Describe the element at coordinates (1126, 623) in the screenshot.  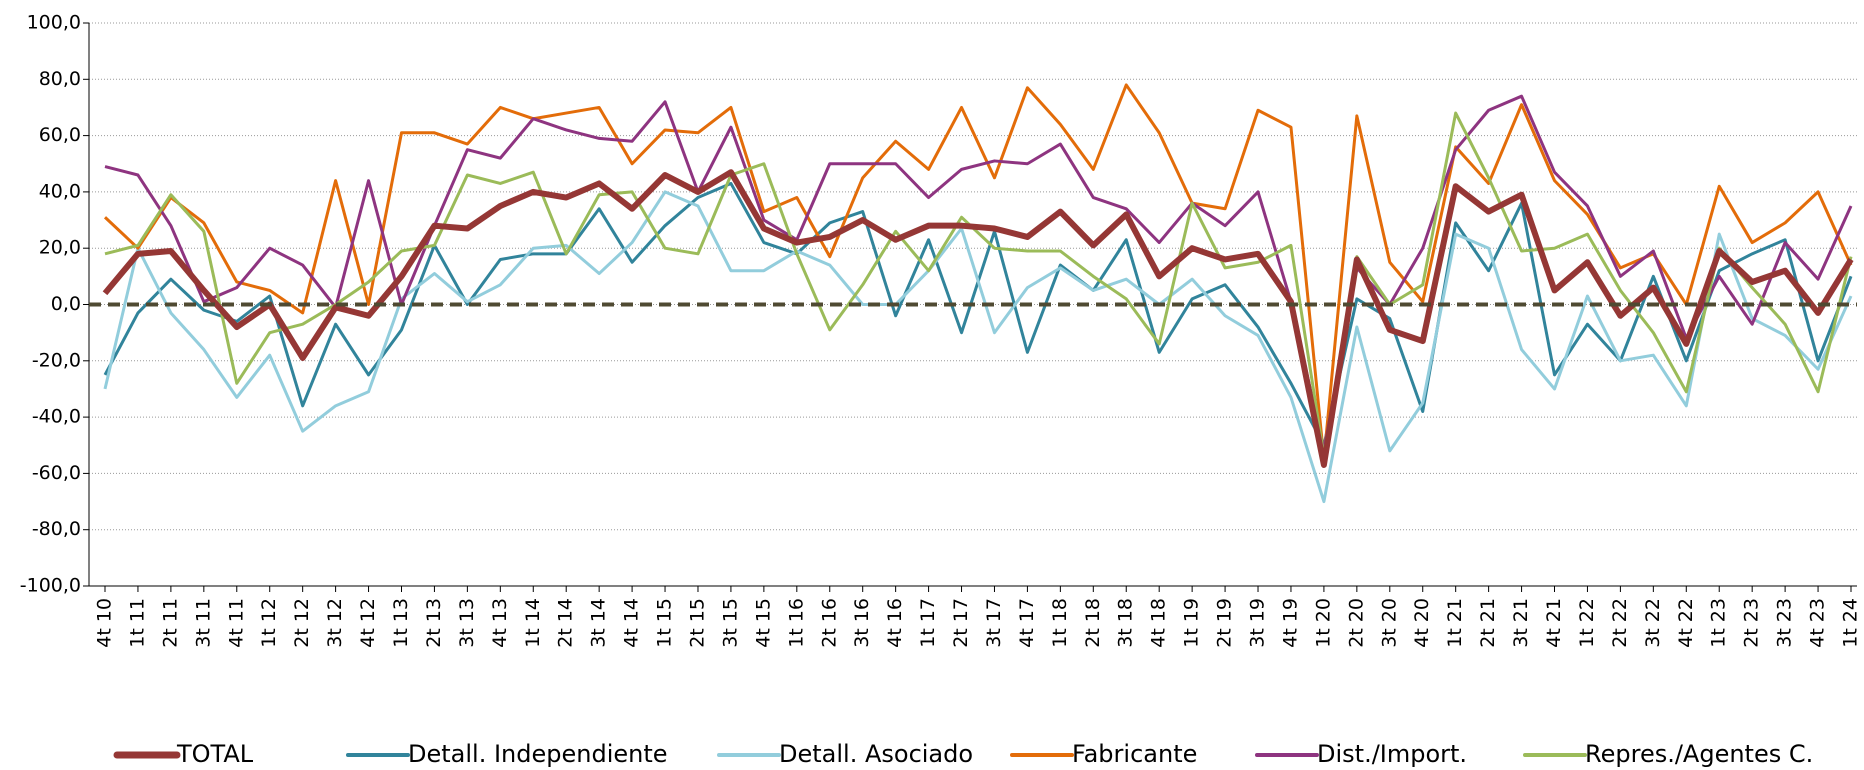
I see `x-tick-label: 3t 18` at that location.